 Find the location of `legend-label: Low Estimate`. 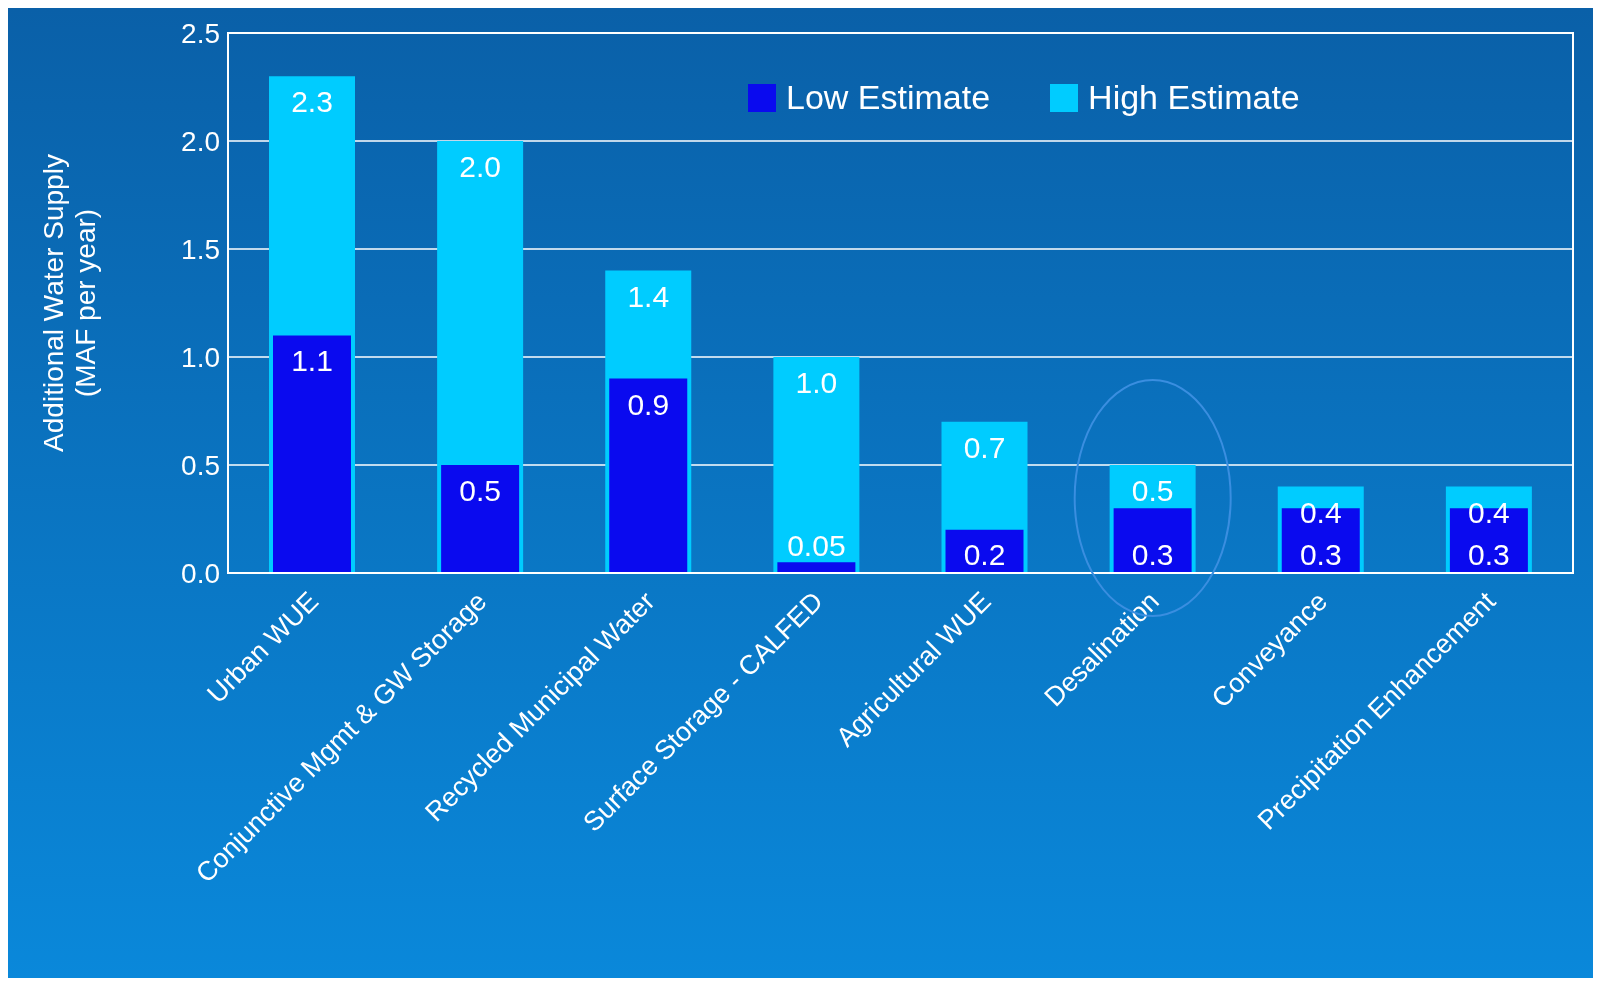

legend-label: Low Estimate is located at coordinates (888, 97).